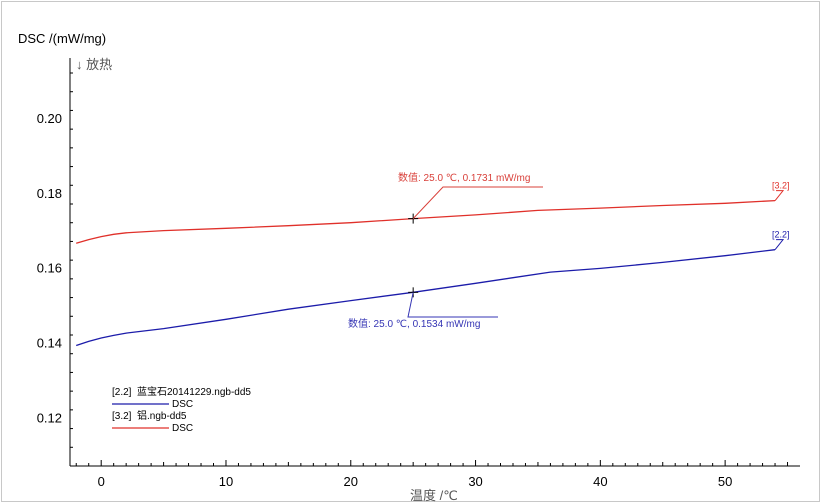  I want to click on x-tick-label: 50, so click(725, 481).